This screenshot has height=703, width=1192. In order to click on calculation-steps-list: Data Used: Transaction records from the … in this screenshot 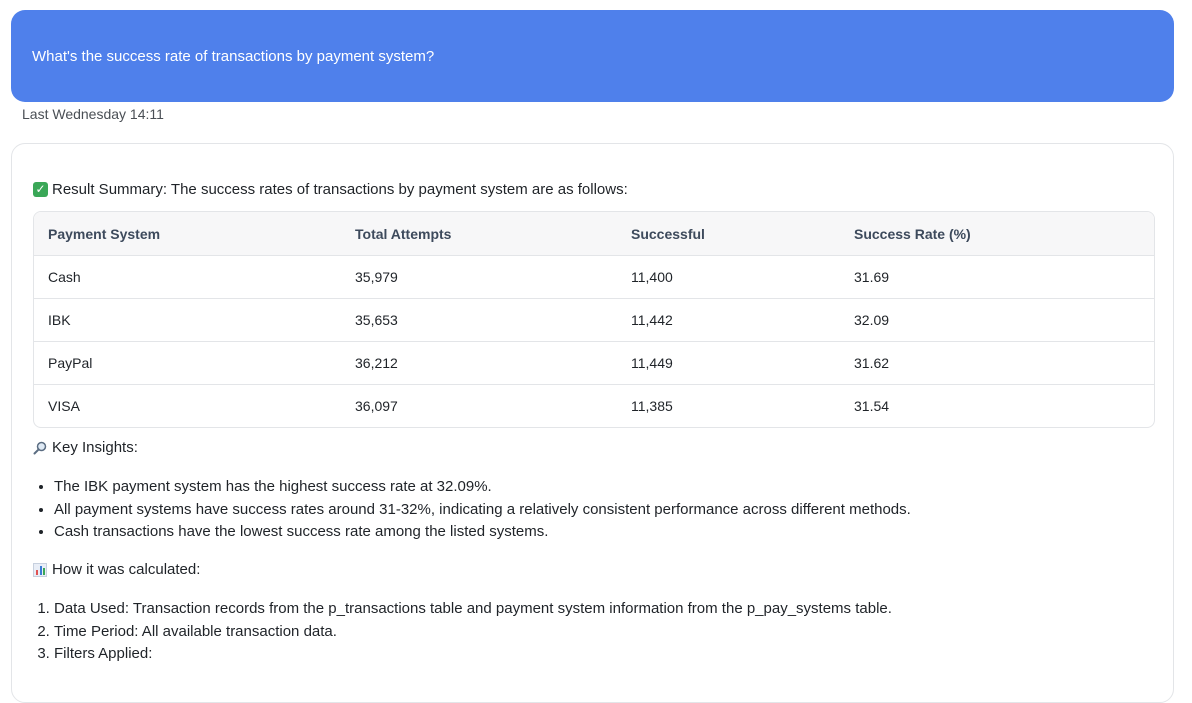, I will do `click(462, 632)`.